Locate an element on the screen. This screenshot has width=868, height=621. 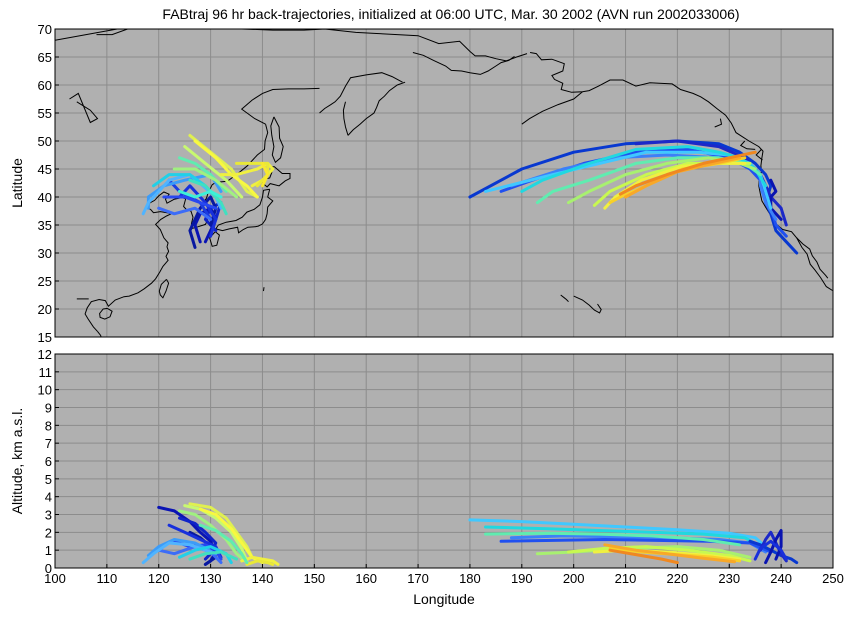
x-tick-label: 160 is located at coordinates (366, 578).